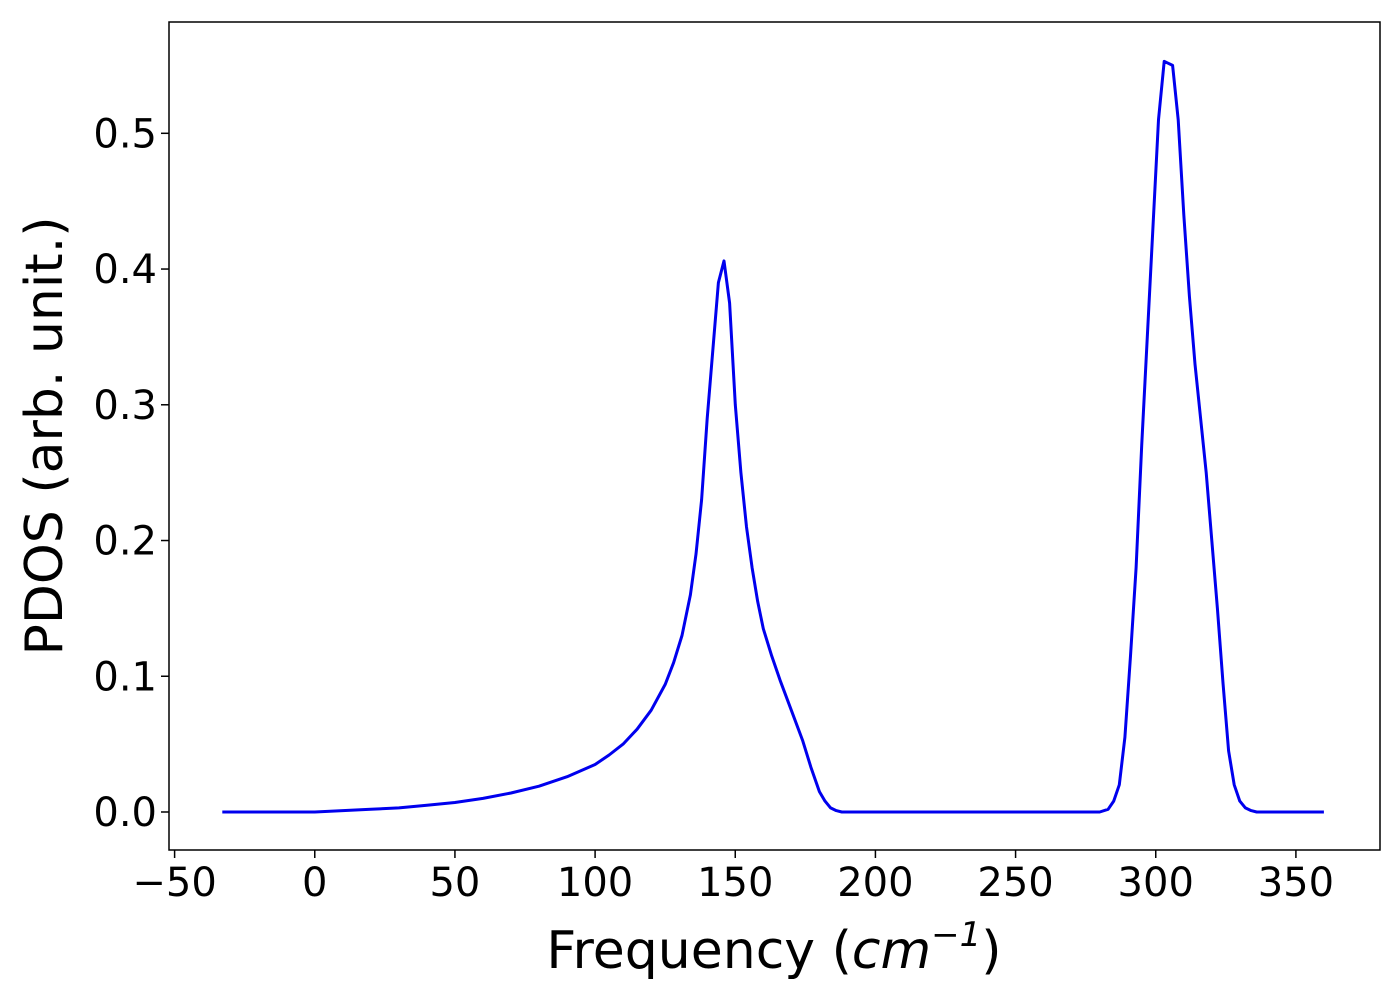 The height and width of the screenshot is (1000, 1400). What do you see at coordinates (735, 883) in the screenshot?
I see `x-tick-label: 150` at bounding box center [735, 883].